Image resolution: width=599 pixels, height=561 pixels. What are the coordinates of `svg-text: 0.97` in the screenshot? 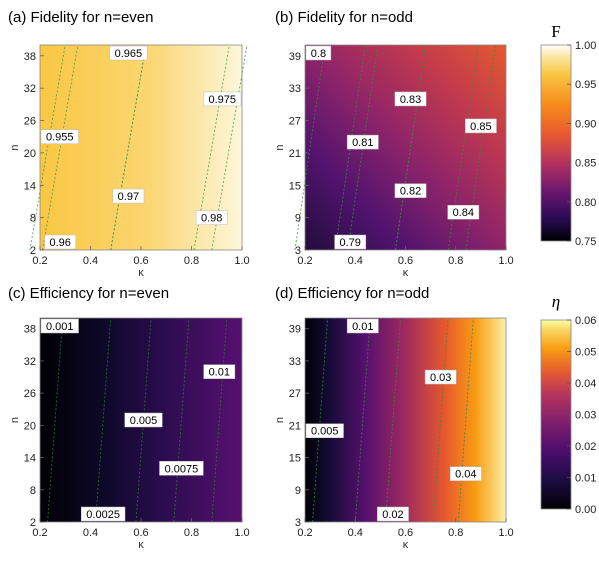 It's located at (128, 197).